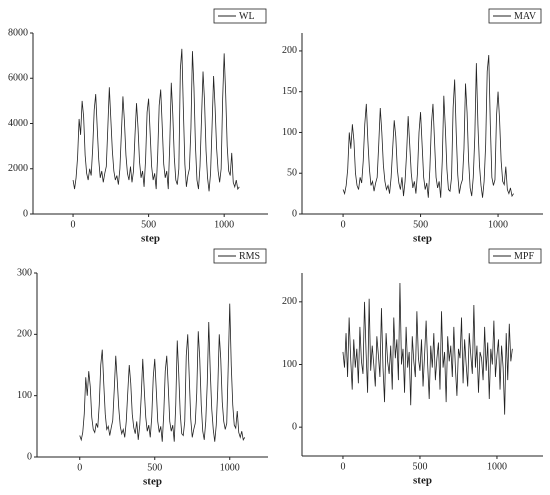 The height and width of the screenshot is (495, 550). What do you see at coordinates (18, 123) in the screenshot?
I see `y-tick-label: 4000` at bounding box center [18, 123].